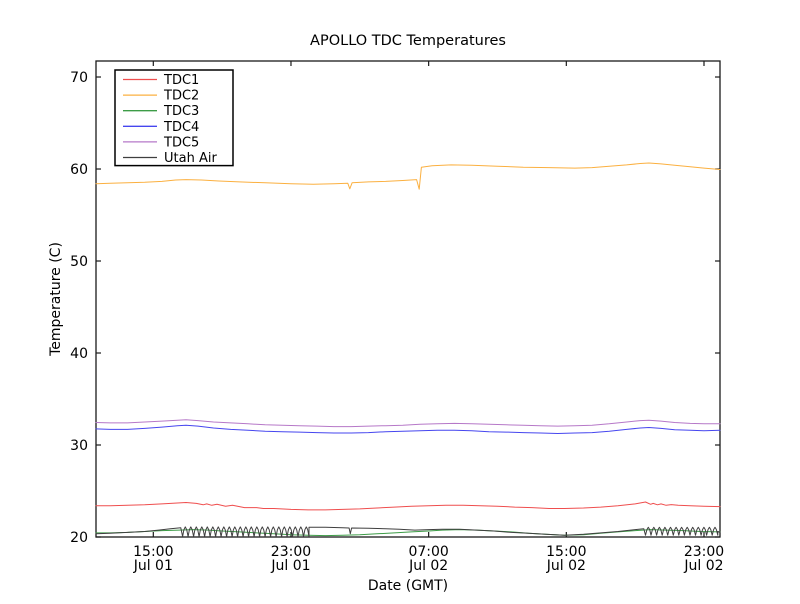 Image resolution: width=800 pixels, height=604 pixels. What do you see at coordinates (408, 41) in the screenshot?
I see `chart-title: APOLLO TDC Temperatures` at bounding box center [408, 41].